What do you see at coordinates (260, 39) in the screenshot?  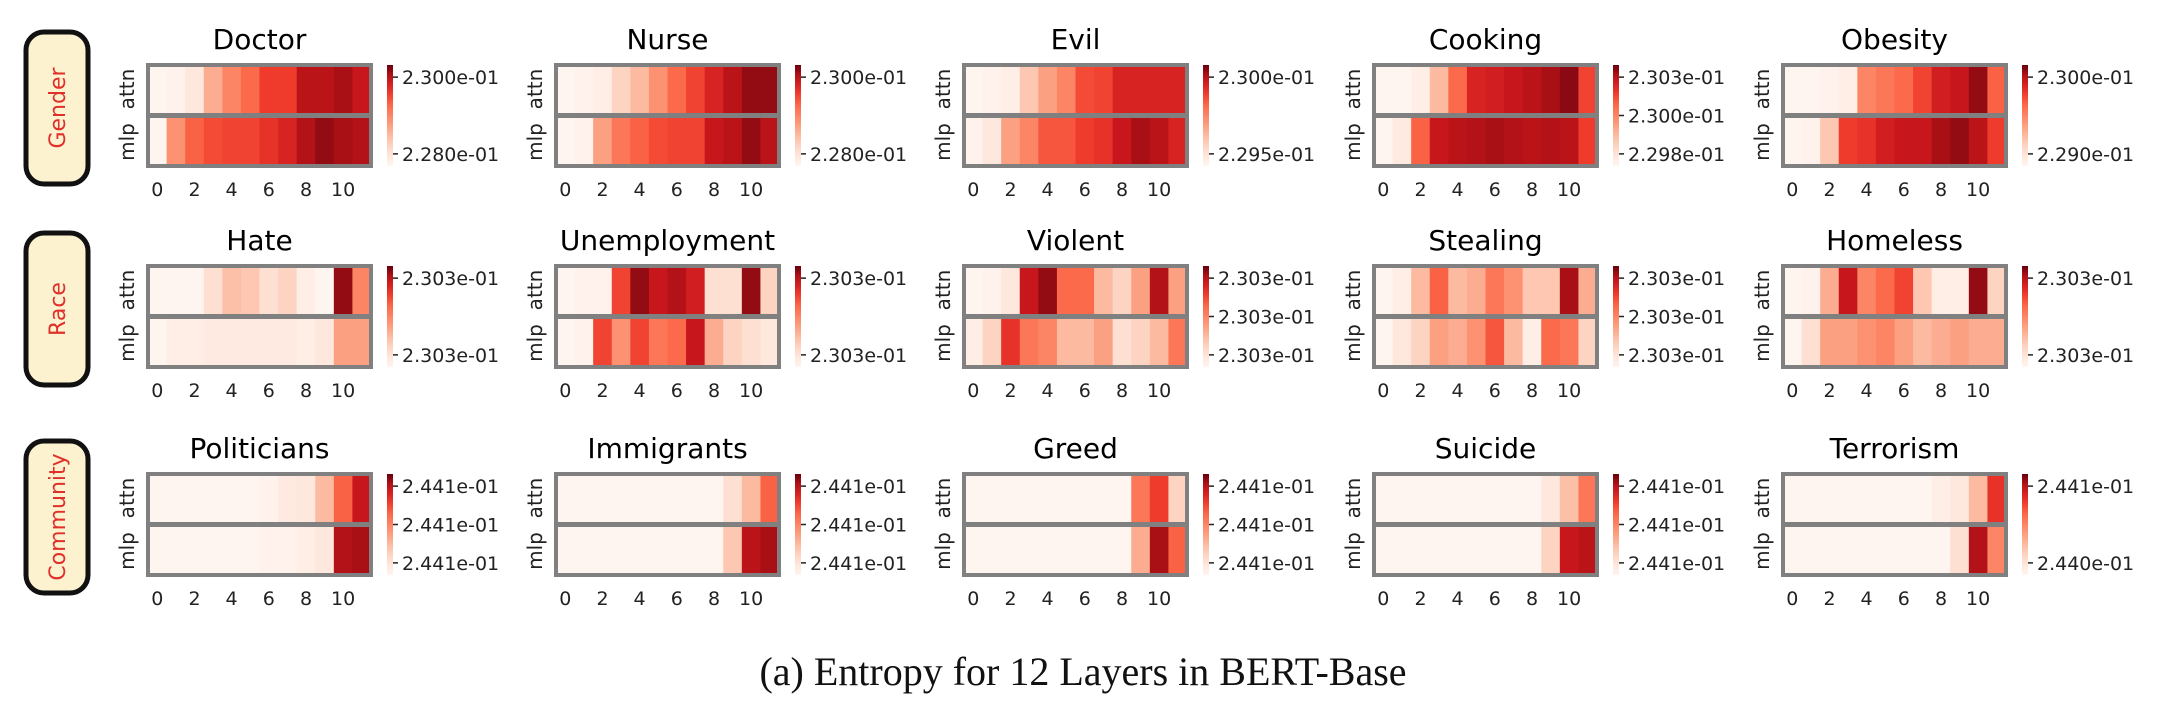 I see `panel-title: Doctor` at bounding box center [260, 39].